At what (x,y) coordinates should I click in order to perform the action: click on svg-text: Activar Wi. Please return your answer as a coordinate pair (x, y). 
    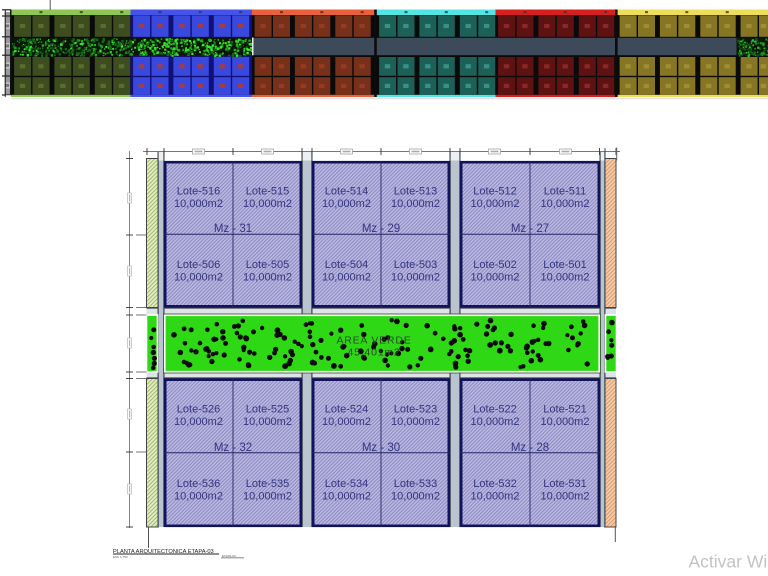
    Looking at the image, I should click on (728, 562).